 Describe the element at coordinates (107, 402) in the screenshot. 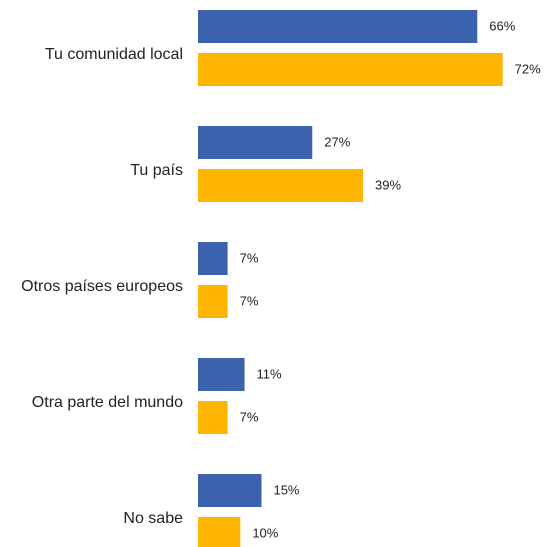

I see `category-label: Otra parte del mundo` at that location.